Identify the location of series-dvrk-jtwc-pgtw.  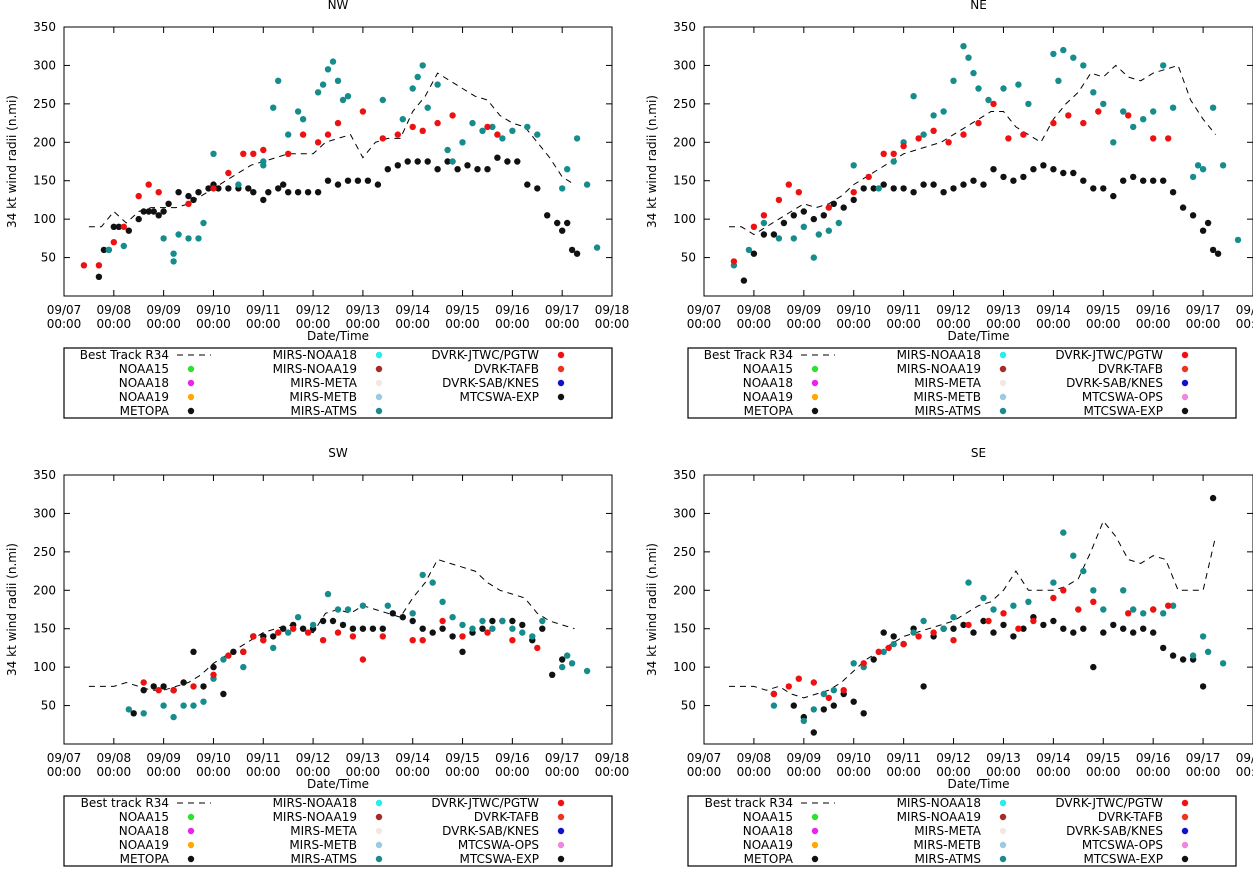
(290, 188).